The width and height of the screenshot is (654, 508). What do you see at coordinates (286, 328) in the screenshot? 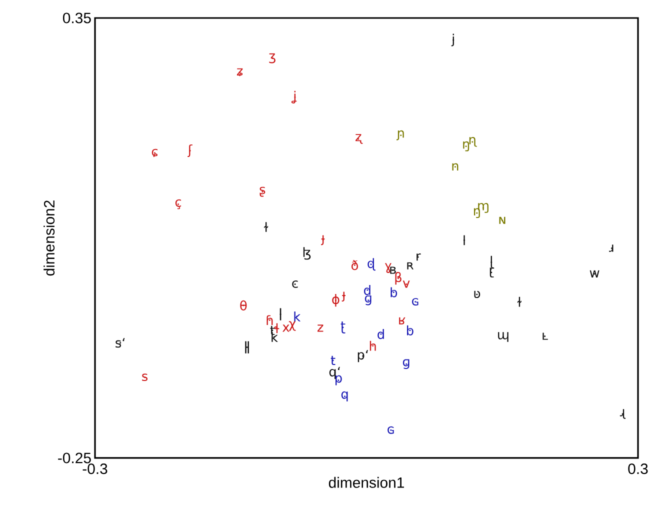
I see `data-label: x` at bounding box center [286, 328].